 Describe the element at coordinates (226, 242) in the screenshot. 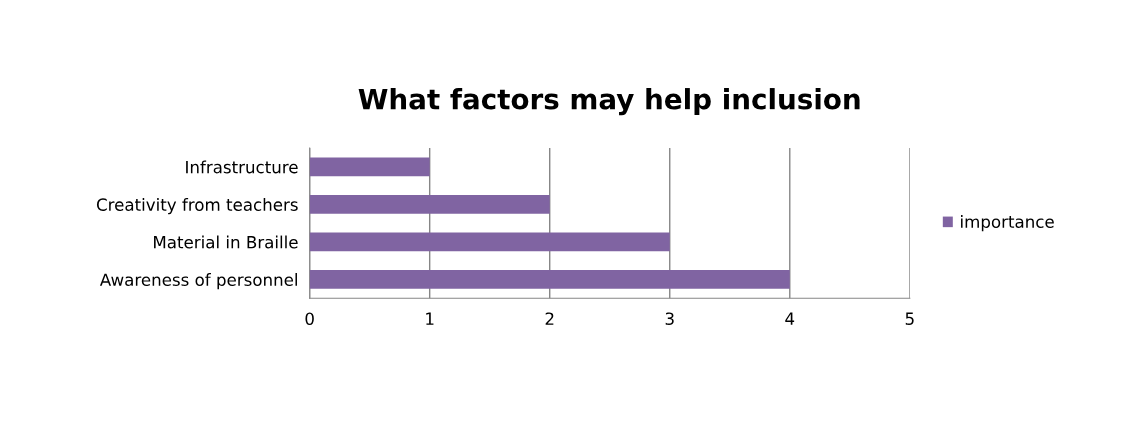

I see `y-tick-label: Material in Braille` at that location.